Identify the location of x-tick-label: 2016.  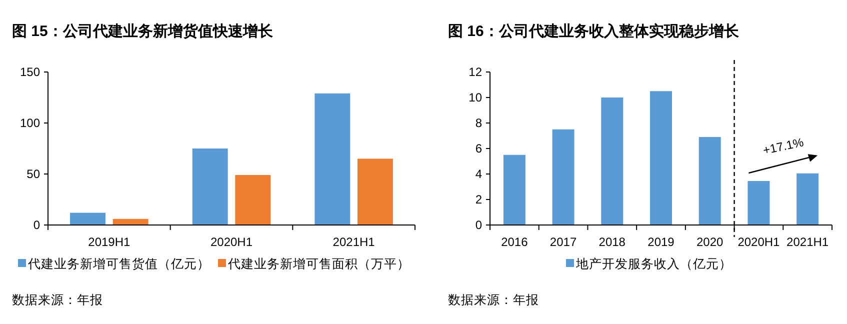
(514, 242).